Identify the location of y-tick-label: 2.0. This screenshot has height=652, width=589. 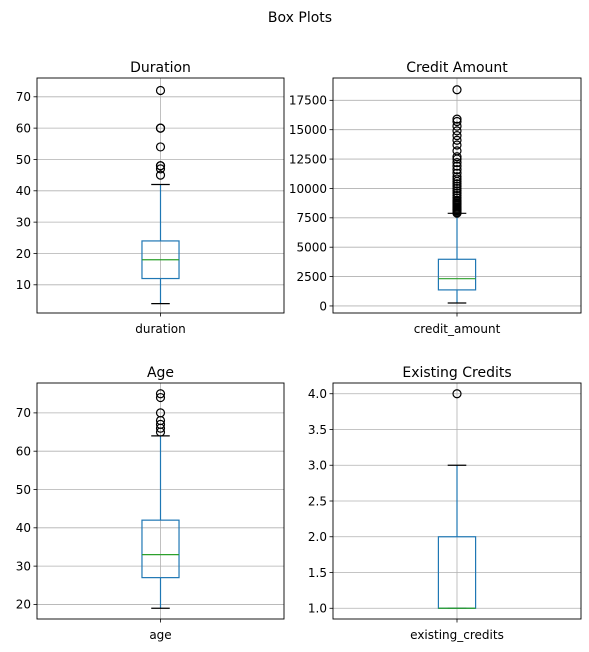
(317, 537).